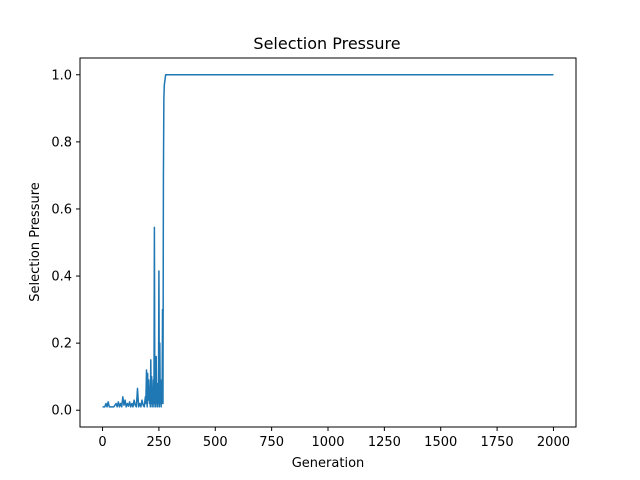 Image resolution: width=640 pixels, height=480 pixels. I want to click on x-tick-label: 750, so click(271, 442).